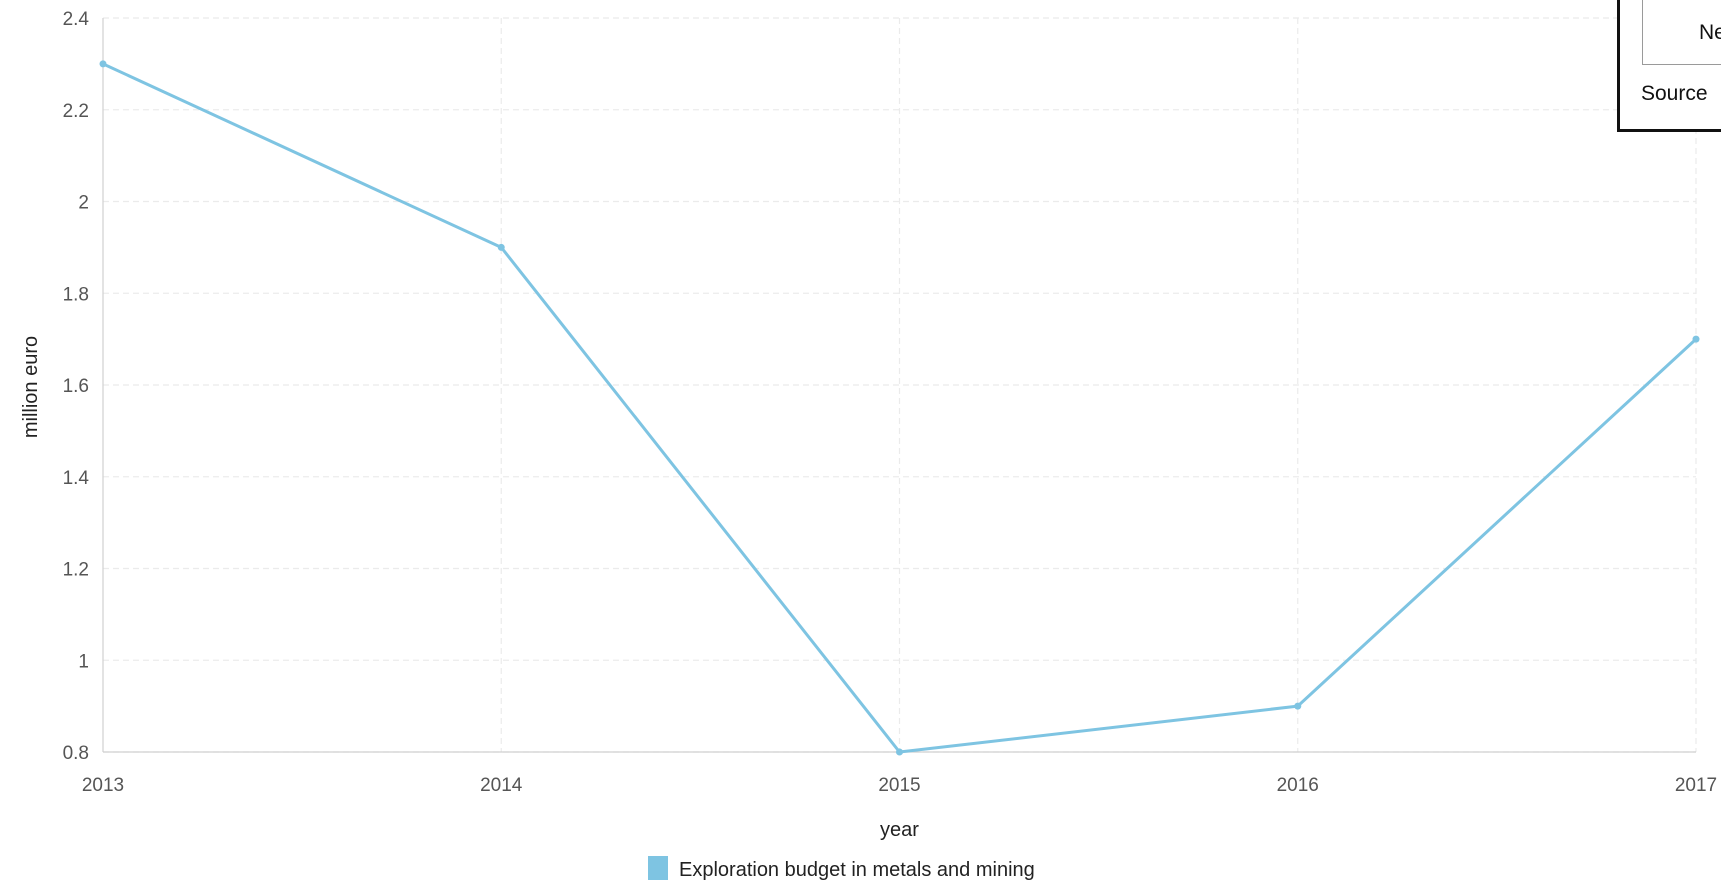  Describe the element at coordinates (103, 785) in the screenshot. I see `x-tick-label: 2013` at that location.